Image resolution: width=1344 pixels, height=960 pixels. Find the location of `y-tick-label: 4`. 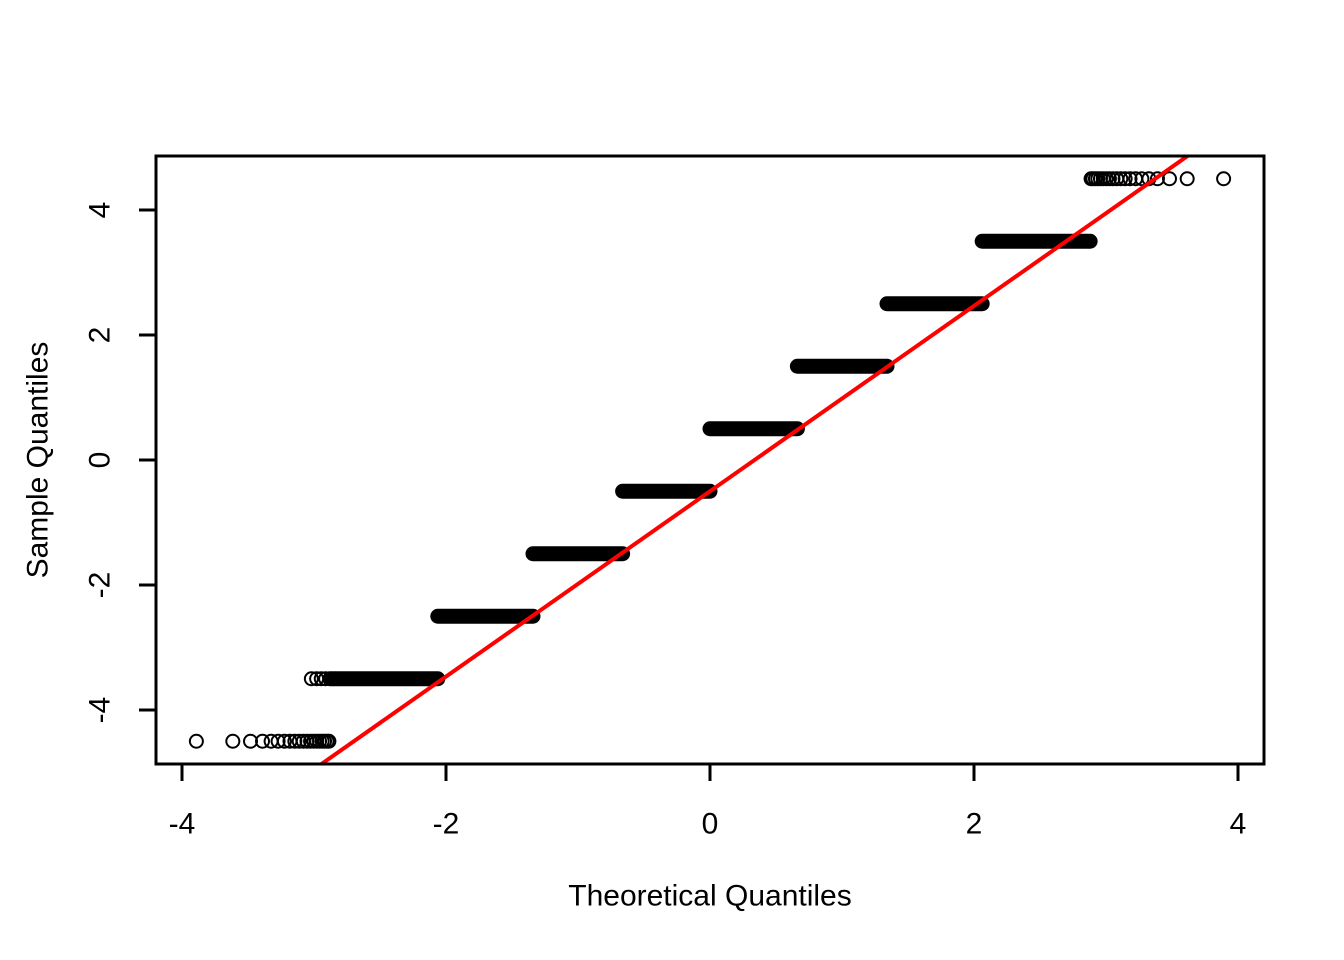

y-tick-label: 4 is located at coordinates (100, 210).